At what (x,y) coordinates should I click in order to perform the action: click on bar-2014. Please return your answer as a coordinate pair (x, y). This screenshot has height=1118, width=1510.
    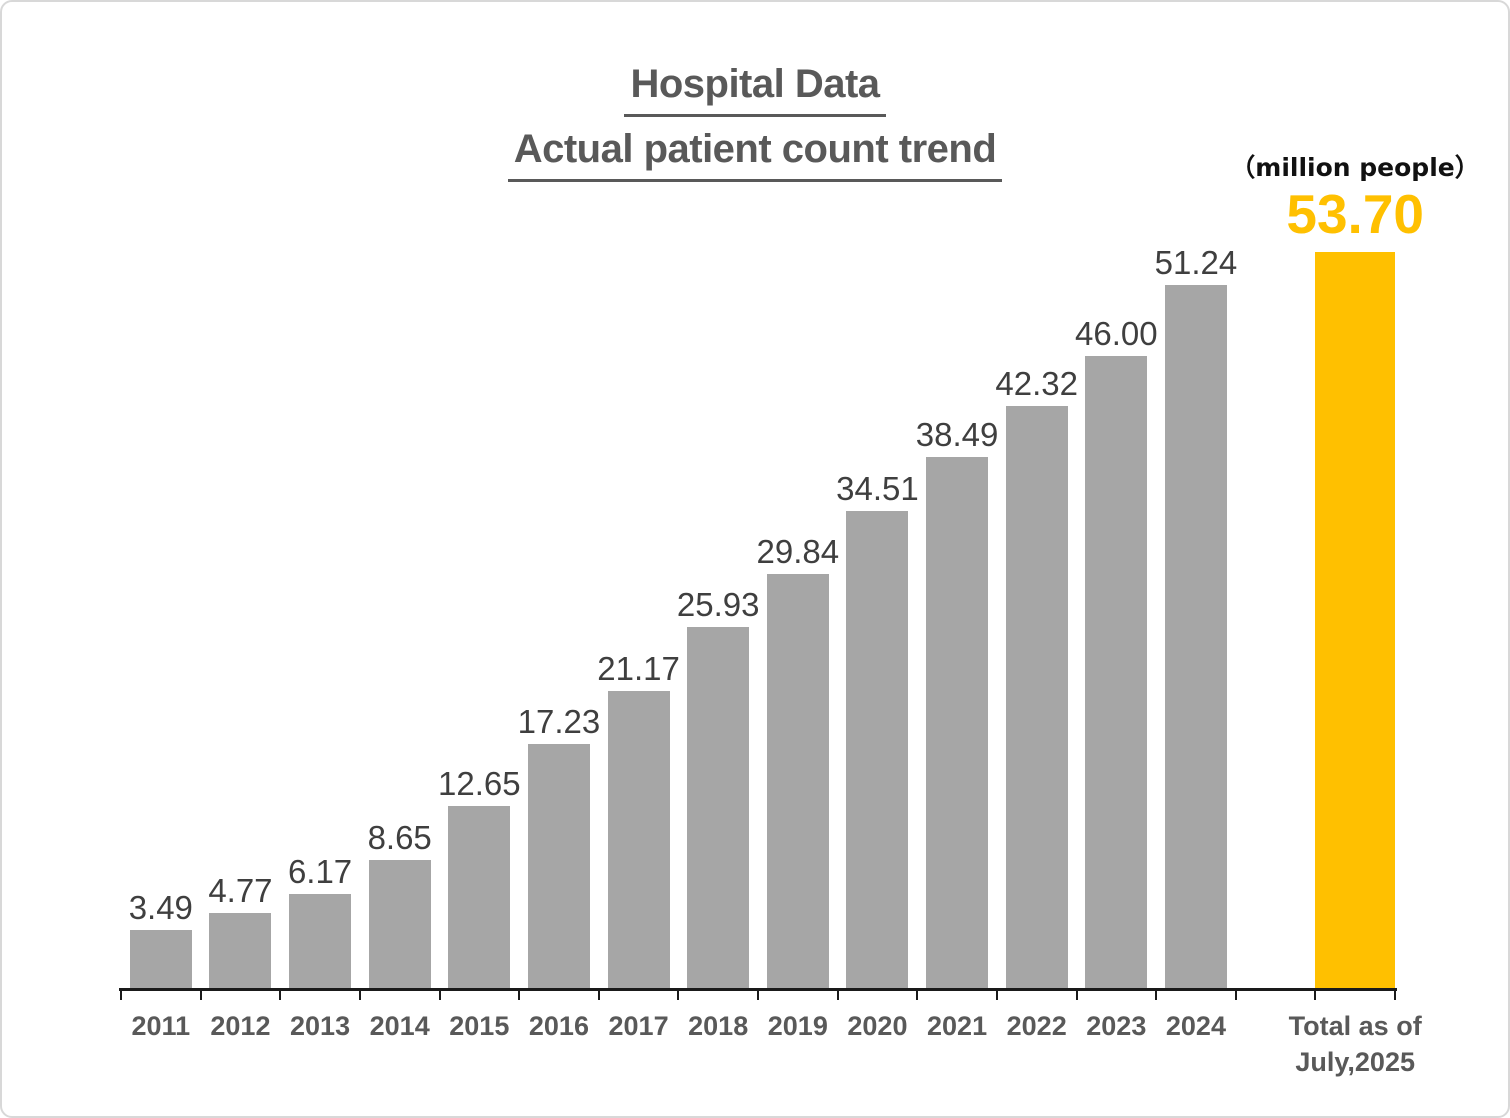
    Looking at the image, I should click on (399, 925).